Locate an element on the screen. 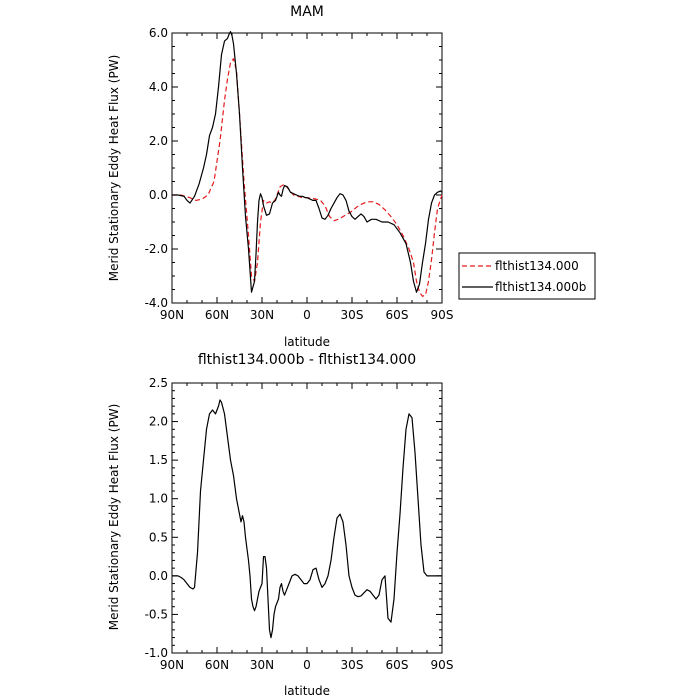 This screenshot has width=700, height=700. legend-box is located at coordinates (527, 276).